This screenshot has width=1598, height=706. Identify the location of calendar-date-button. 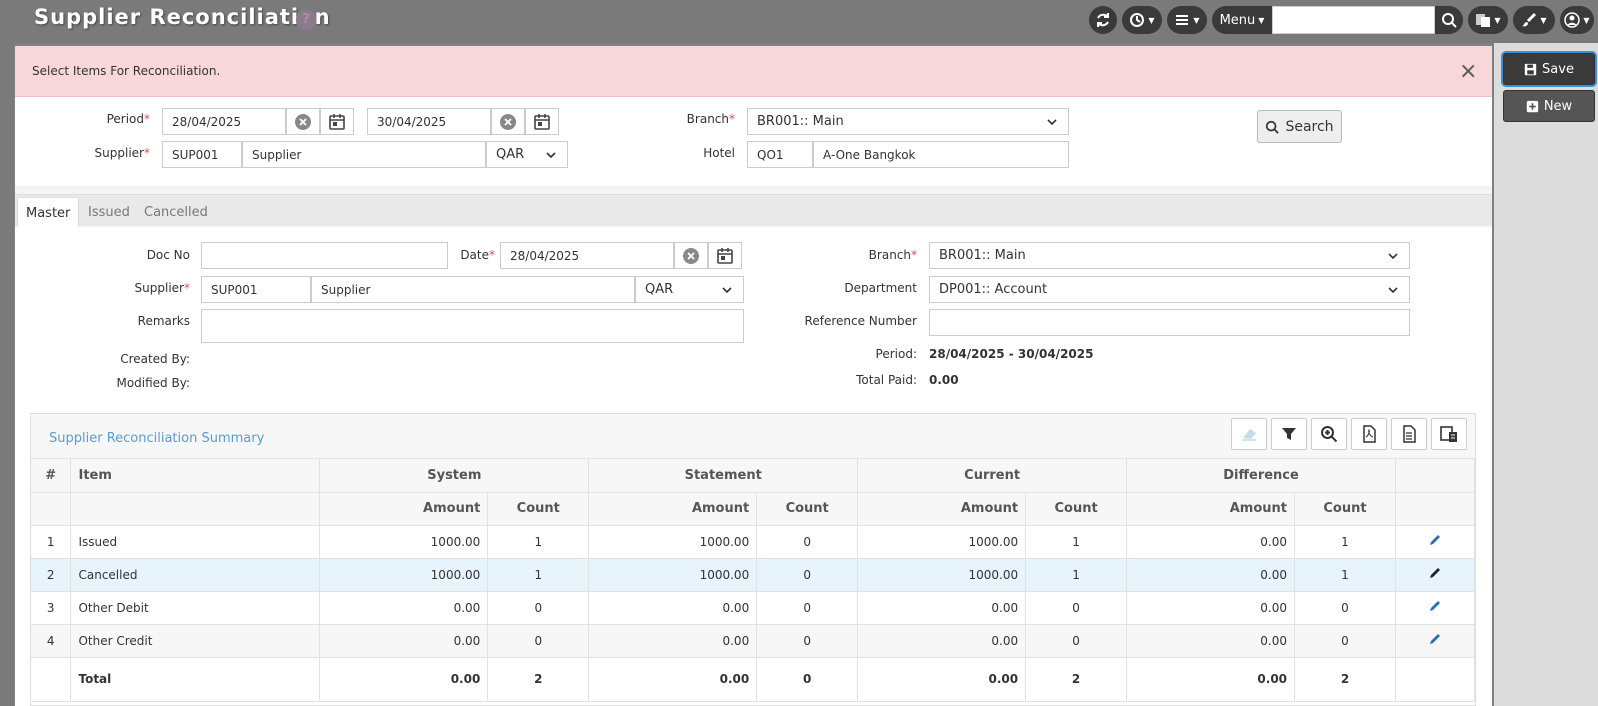
(725, 255).